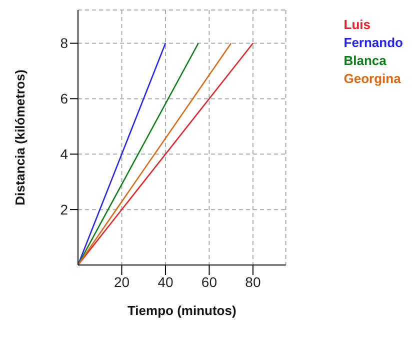 This screenshot has width=415, height=337. I want to click on y-tick-label: 4, so click(64, 154).